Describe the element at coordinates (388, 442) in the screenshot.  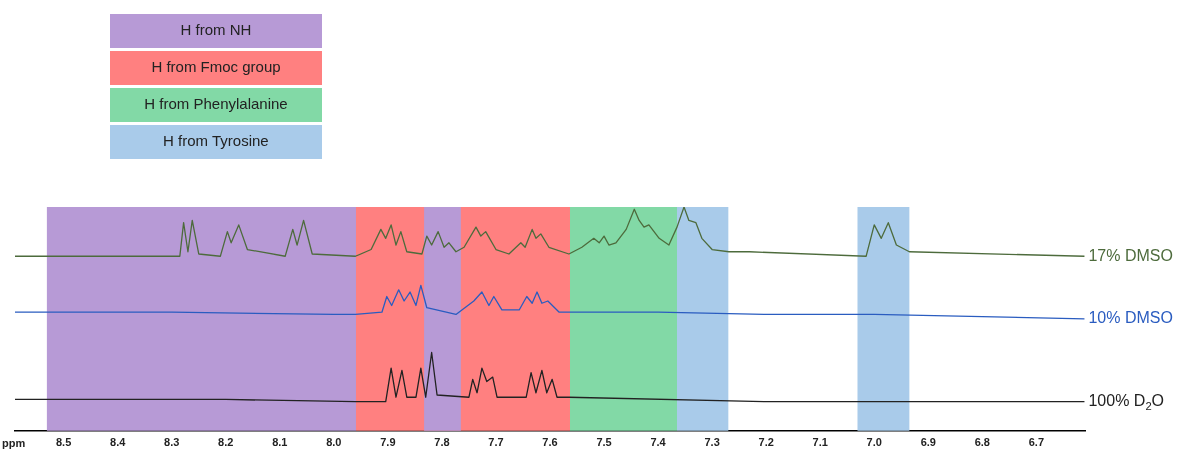
I see `x-tick-label: 7.9` at that location.